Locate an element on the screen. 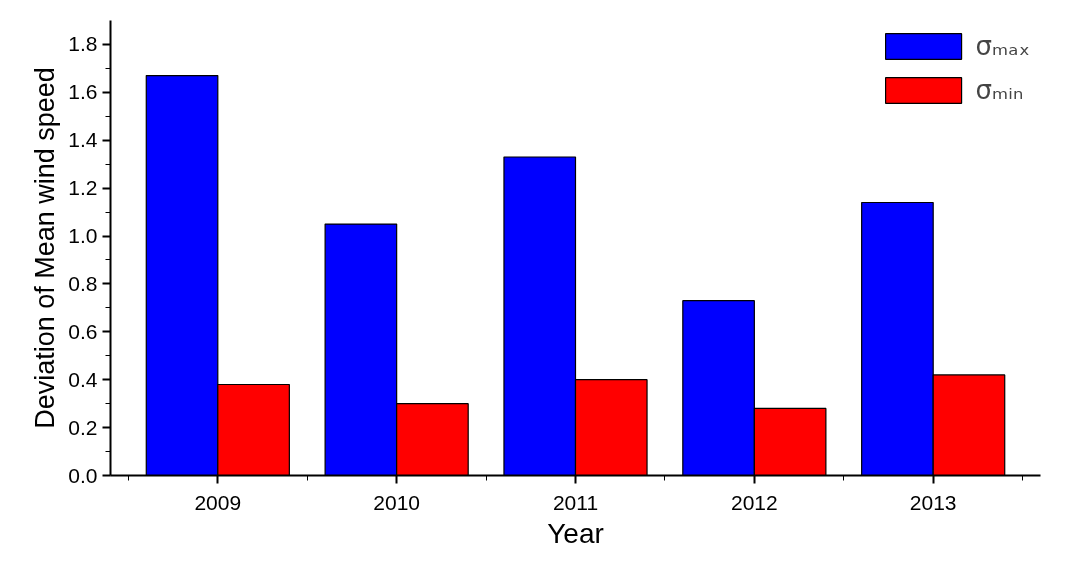 Image resolution: width=1074 pixels, height=575 pixels. y-tick-label: 0.4 is located at coordinates (83, 379).